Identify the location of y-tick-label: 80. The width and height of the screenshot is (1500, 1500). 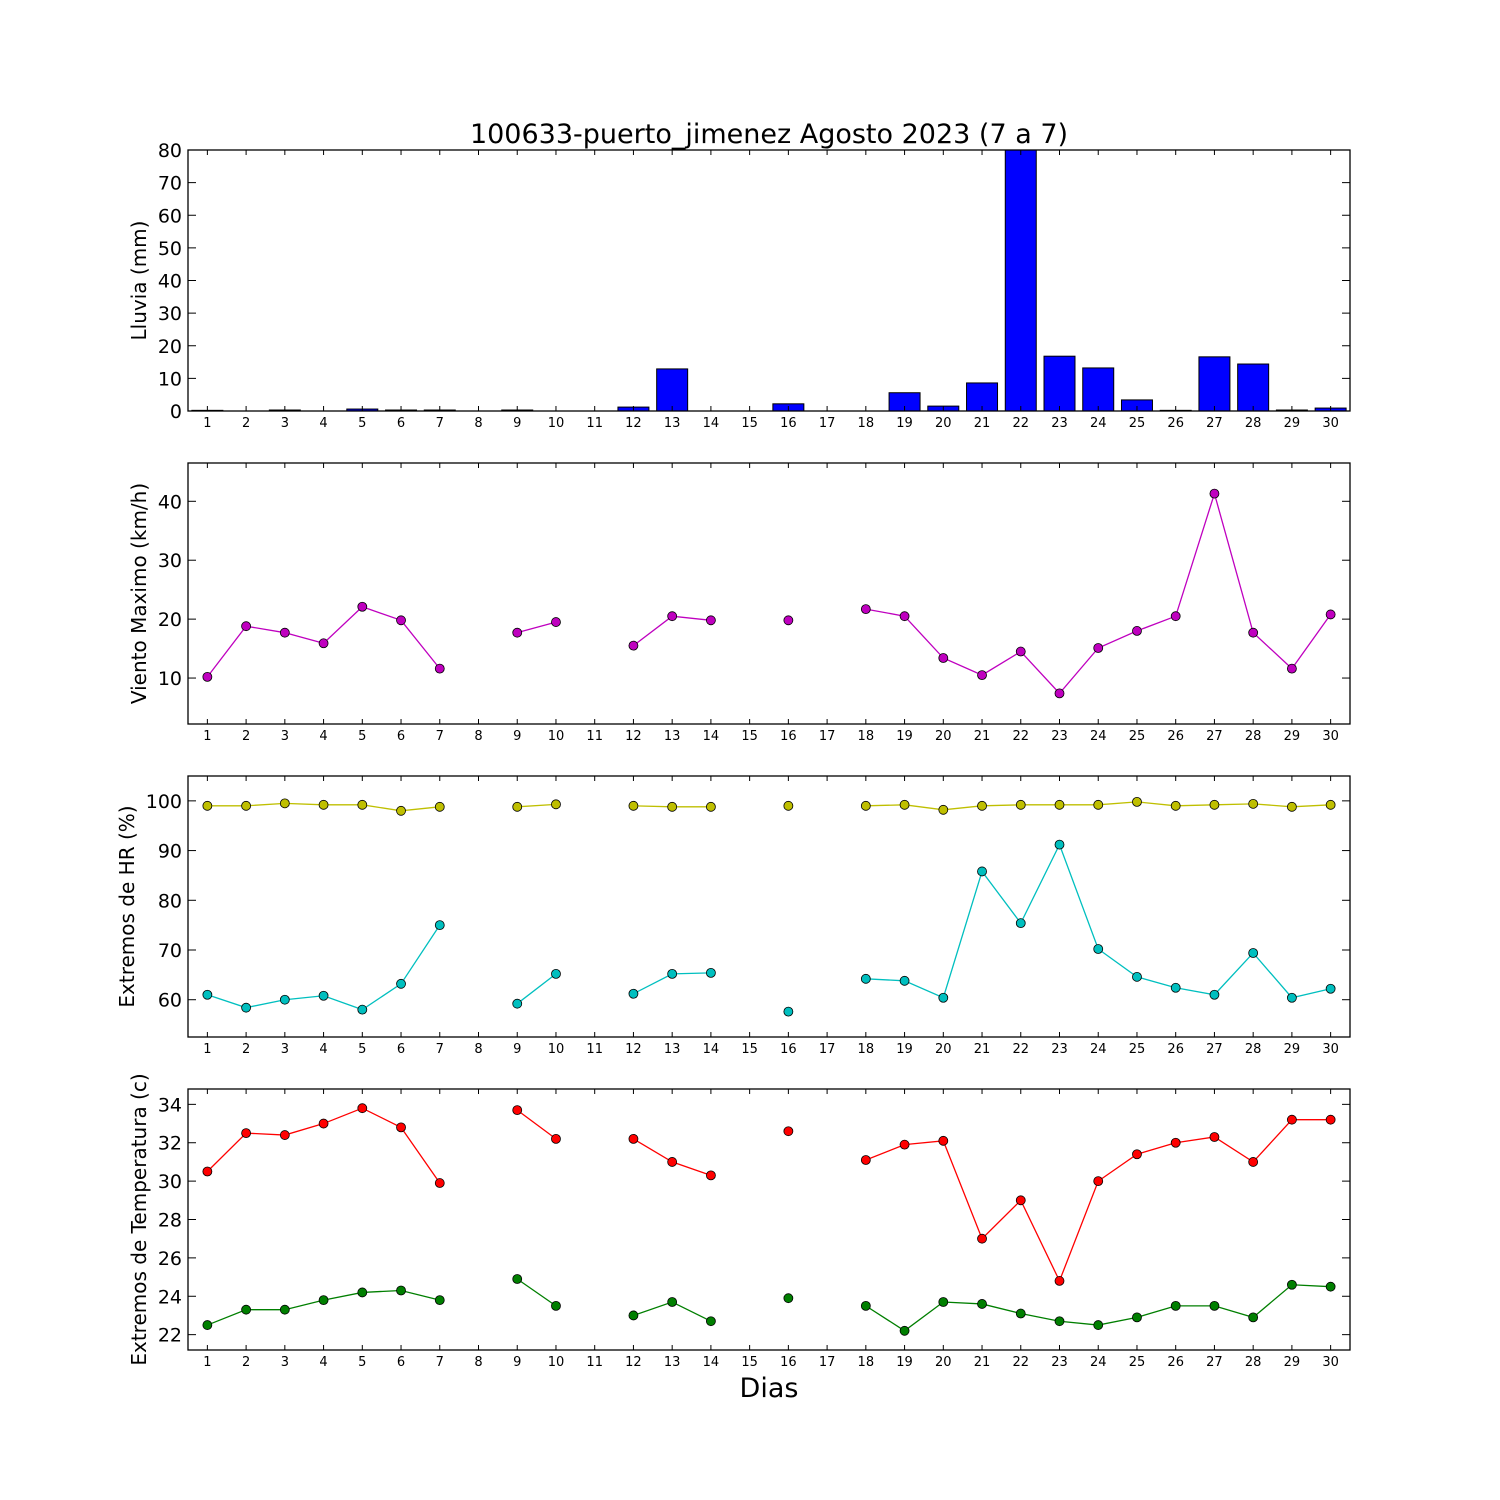
(170, 151).